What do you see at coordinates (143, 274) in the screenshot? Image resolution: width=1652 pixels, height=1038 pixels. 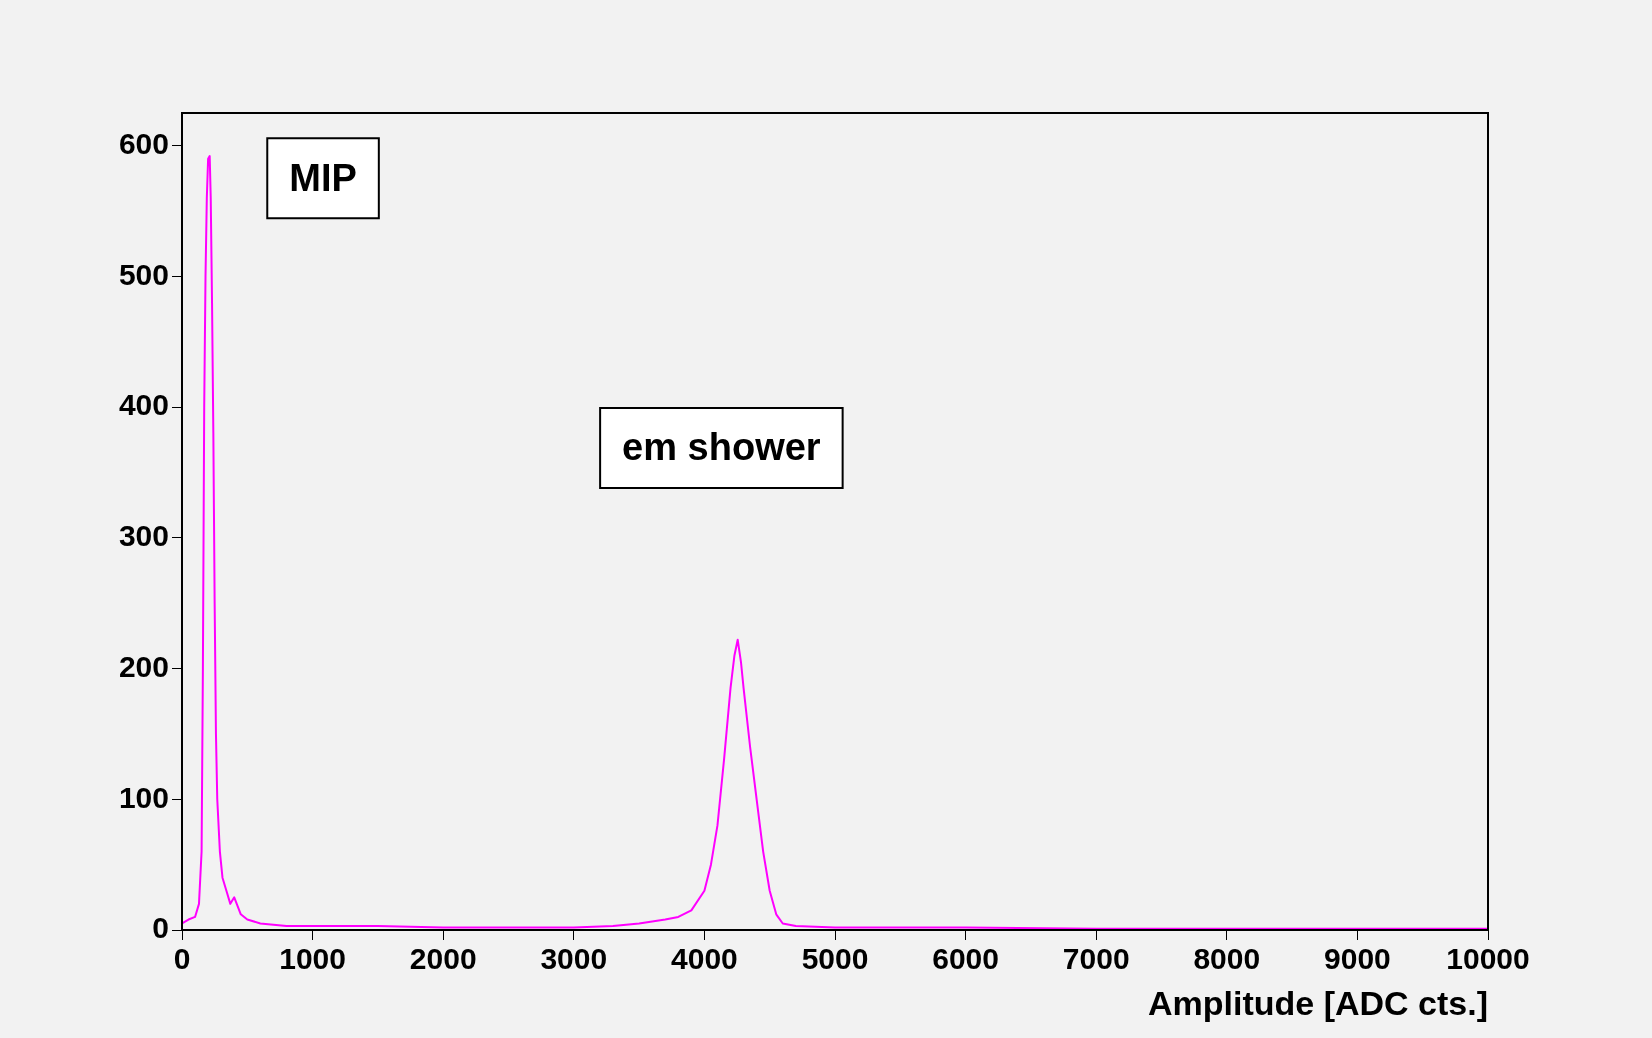 I see `y-tick-label: 500` at bounding box center [143, 274].